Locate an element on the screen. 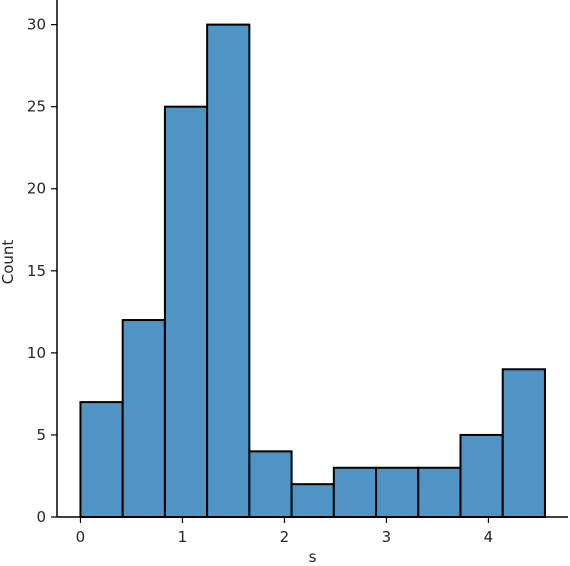 The width and height of the screenshot is (570, 566). x-axis-label: s is located at coordinates (313, 557).